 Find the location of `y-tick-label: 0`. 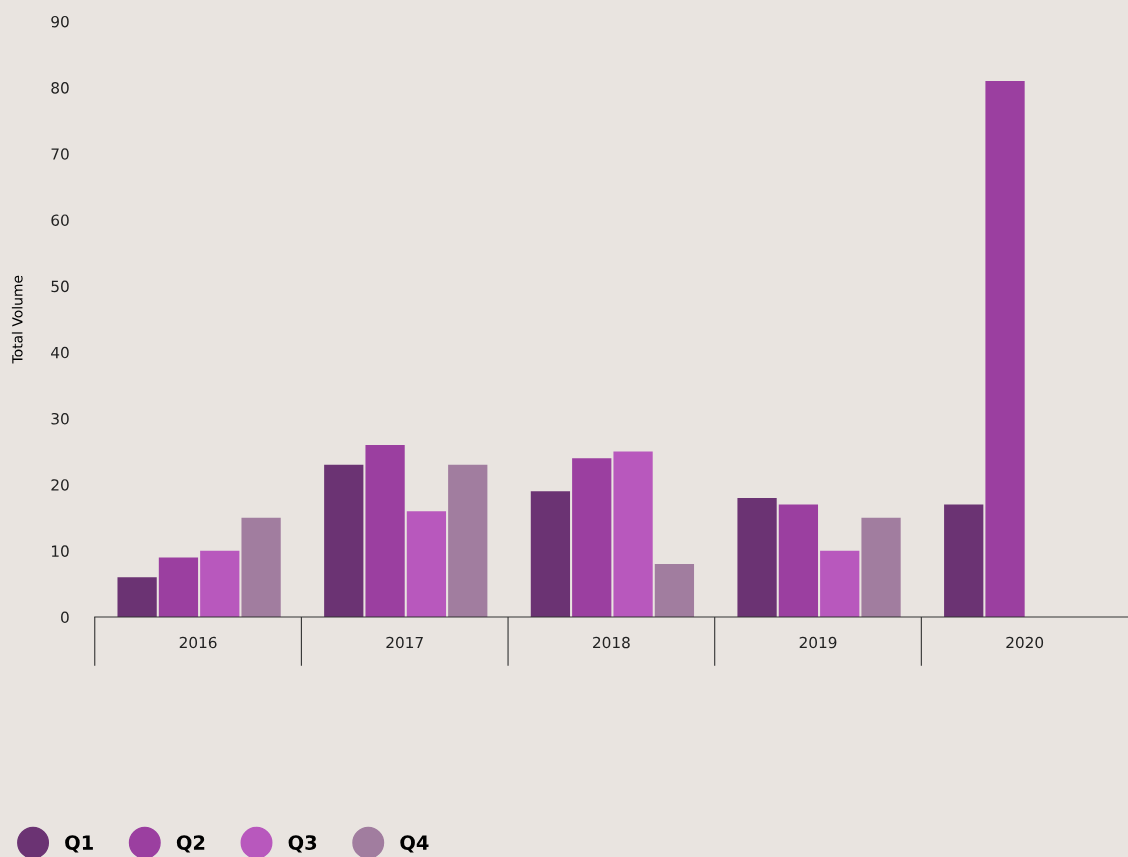

y-tick-label: 0 is located at coordinates (65, 617).